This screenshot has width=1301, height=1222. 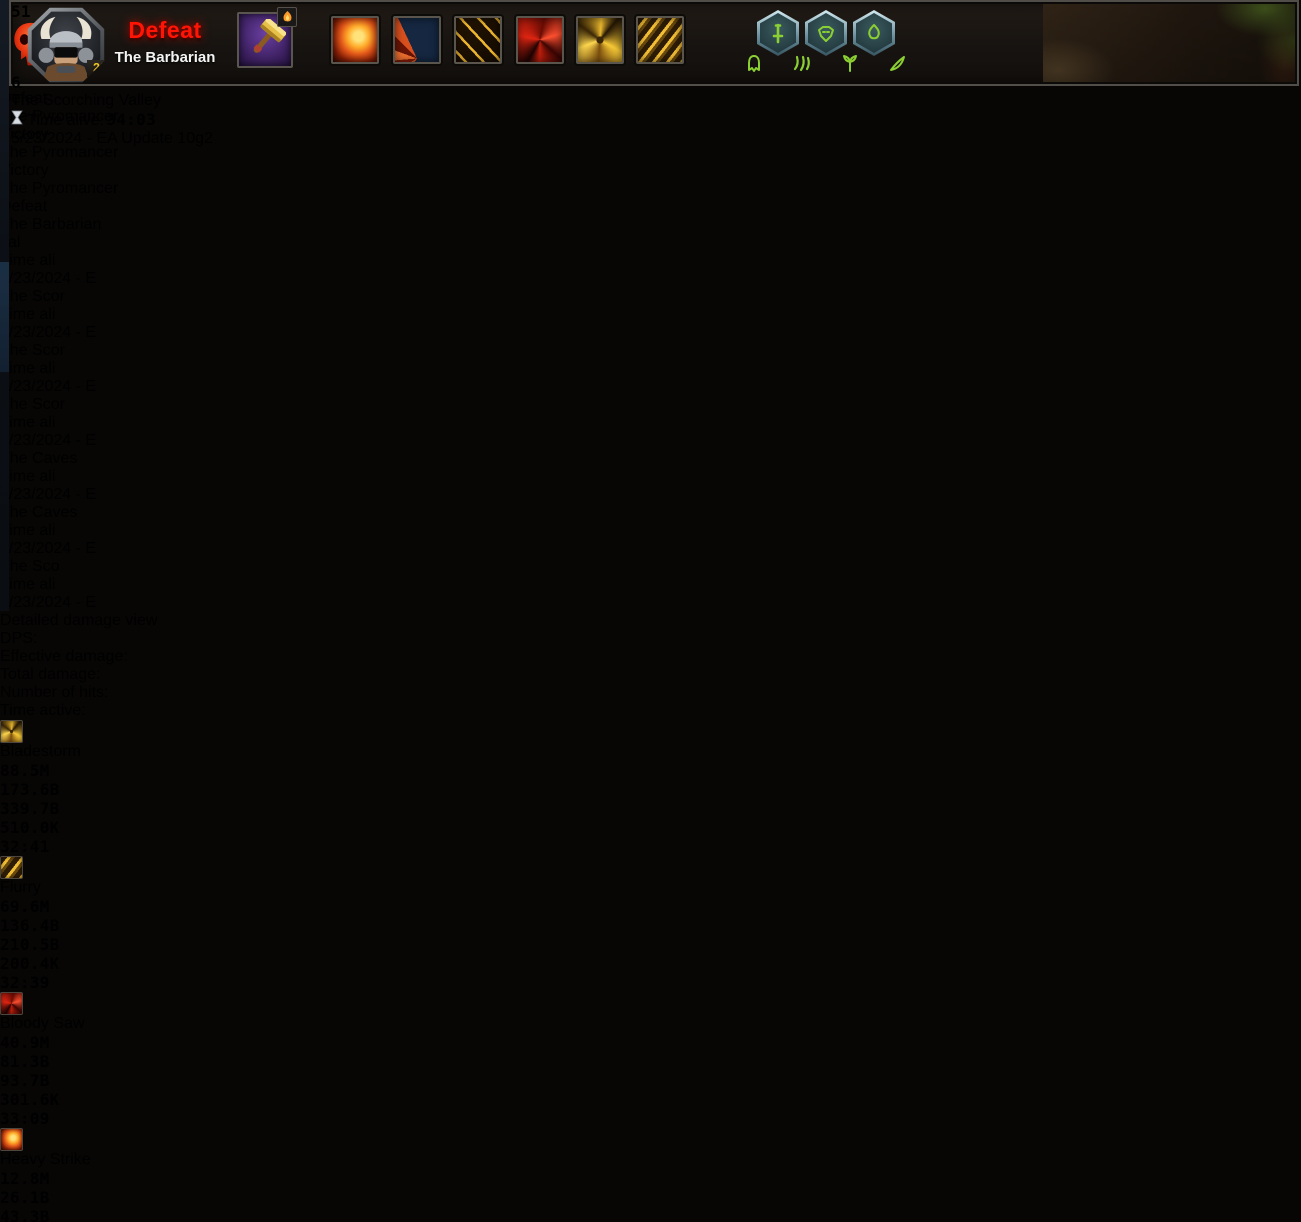 I want to click on claw-glyph-icon, so click(x=801, y=63).